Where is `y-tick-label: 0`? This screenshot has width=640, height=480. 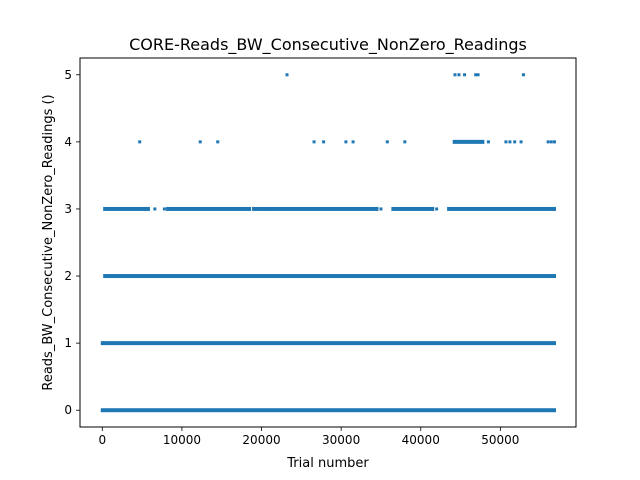 y-tick-label: 0 is located at coordinates (68, 410).